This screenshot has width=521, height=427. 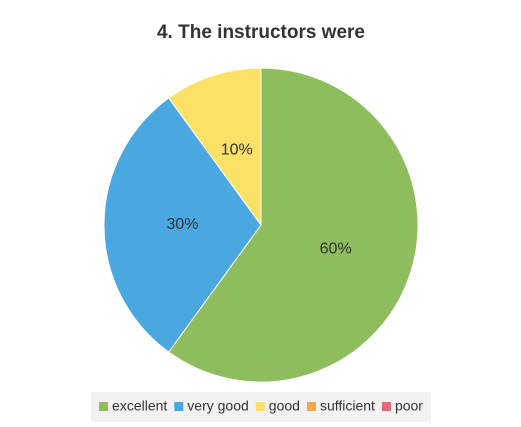 What do you see at coordinates (237, 150) in the screenshot?
I see `data-label: 10%` at bounding box center [237, 150].